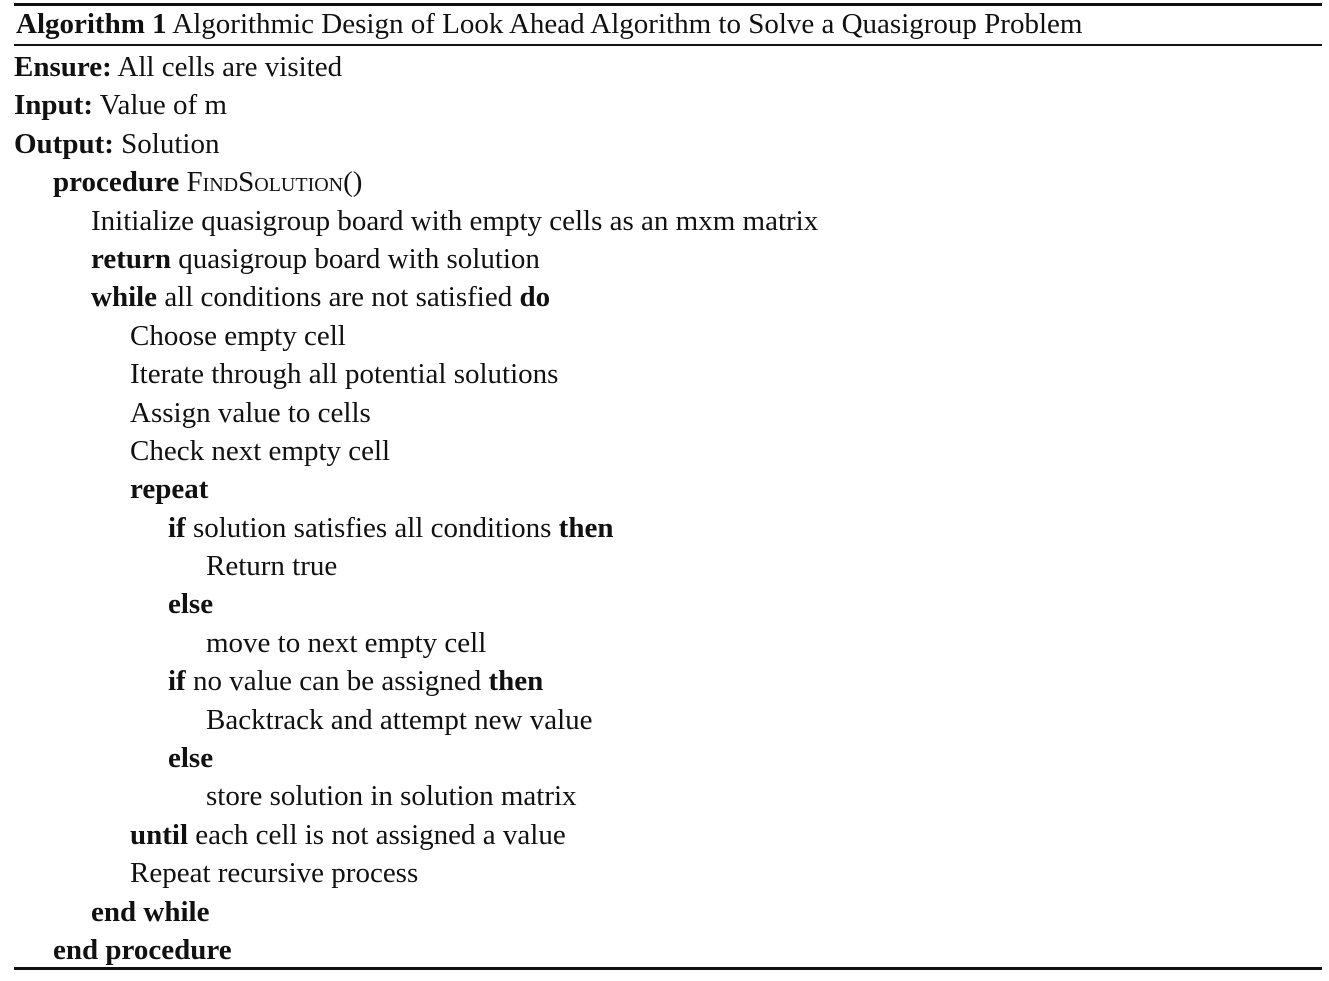 Image resolution: width=1329 pixels, height=981 pixels. I want to click on input-text: Value of m, so click(163, 105).